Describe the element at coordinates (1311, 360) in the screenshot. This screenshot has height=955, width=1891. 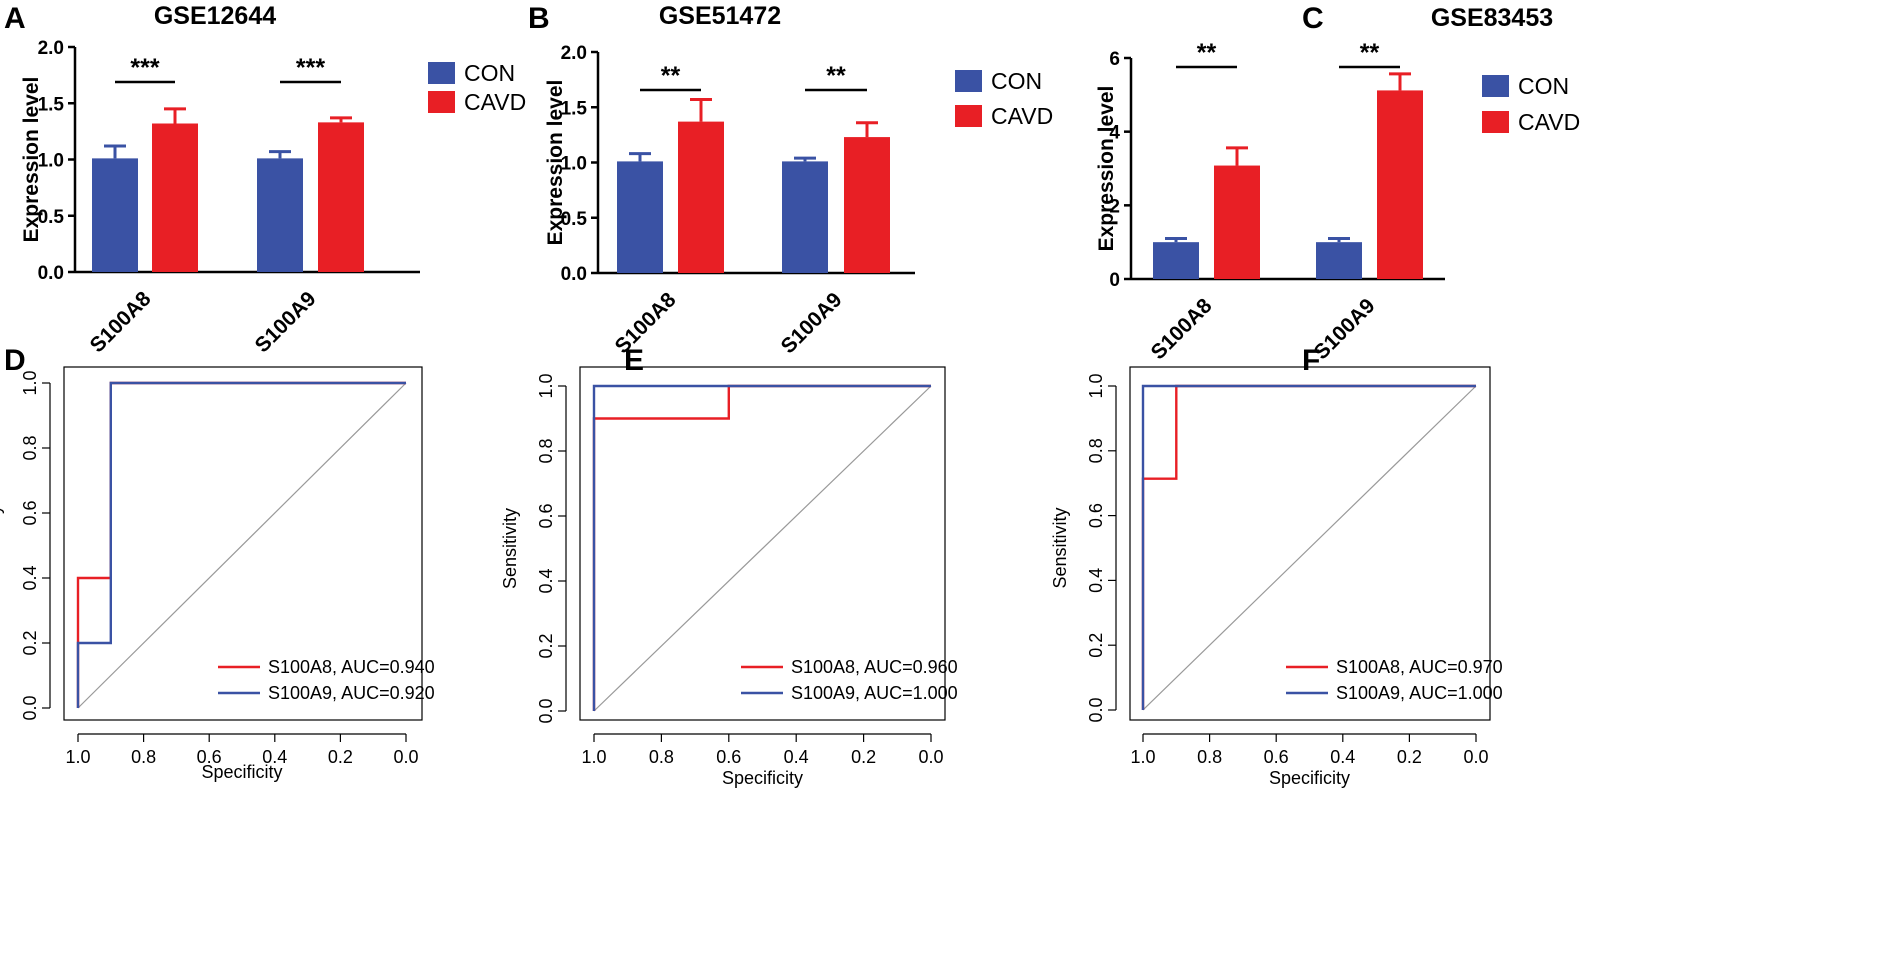
I see `panel-letter: F` at that location.